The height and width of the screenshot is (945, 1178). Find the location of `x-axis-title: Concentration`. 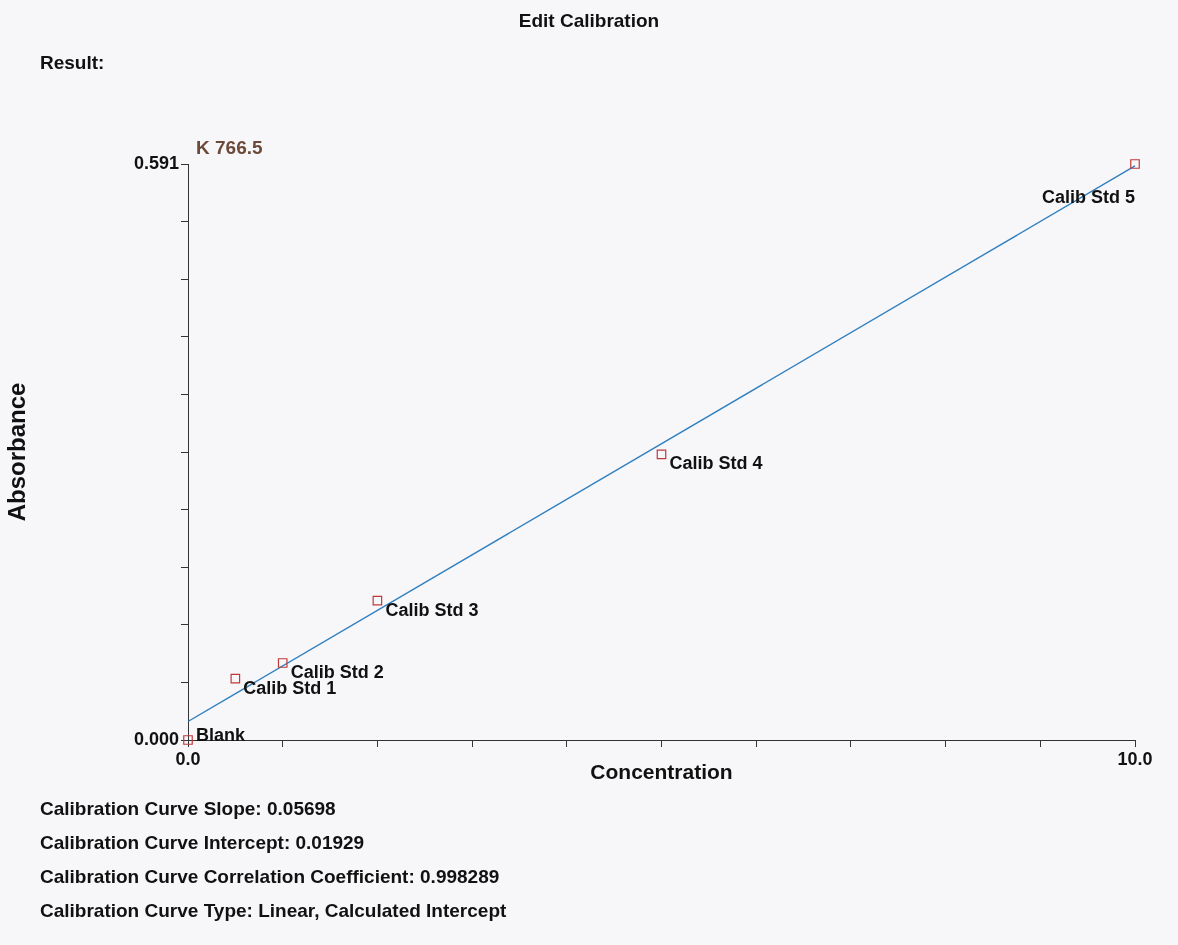

x-axis-title: Concentration is located at coordinates (661, 772).